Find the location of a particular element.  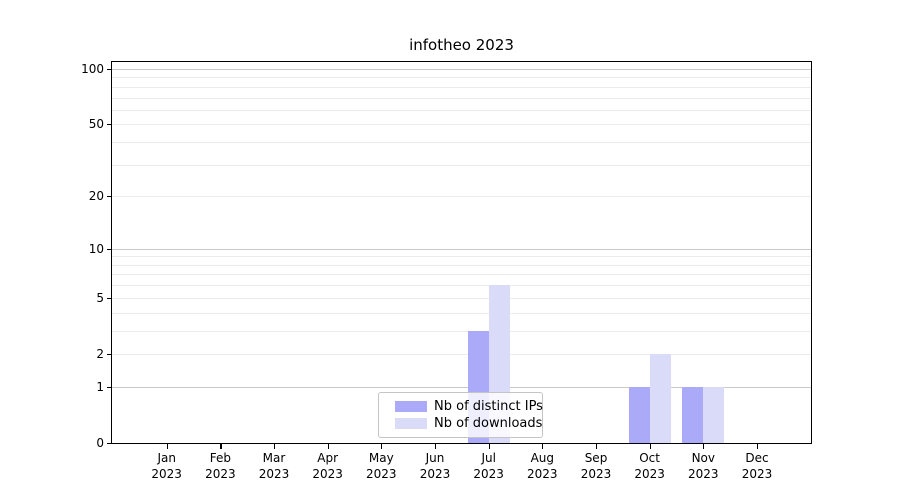

x-tick-month: Sep is located at coordinates (596, 458).